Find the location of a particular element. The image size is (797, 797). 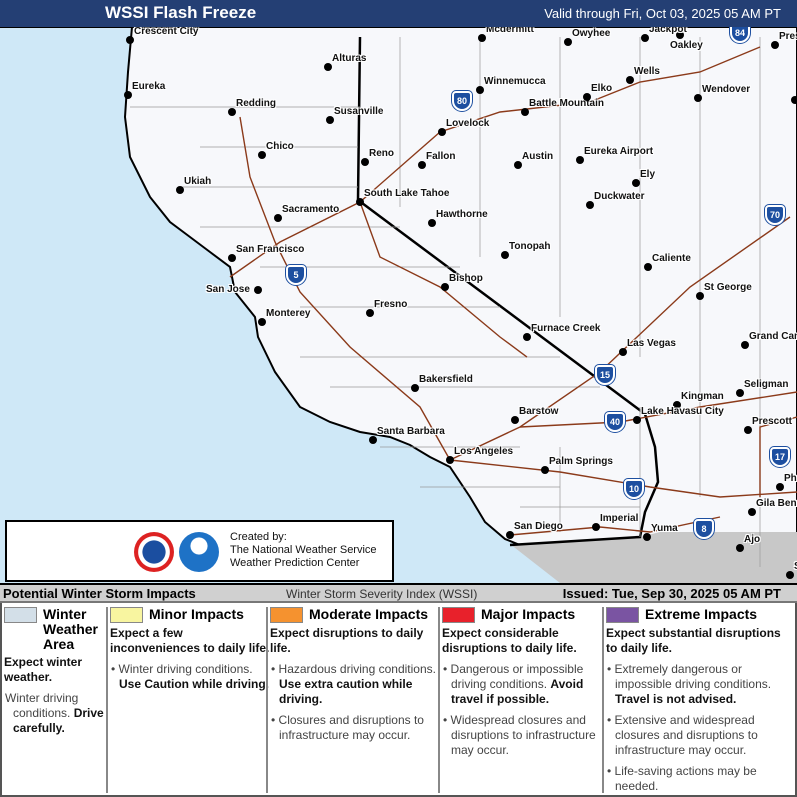

legend-bullet: • Life-saving actions may be needed. is located at coordinates (682, 778).